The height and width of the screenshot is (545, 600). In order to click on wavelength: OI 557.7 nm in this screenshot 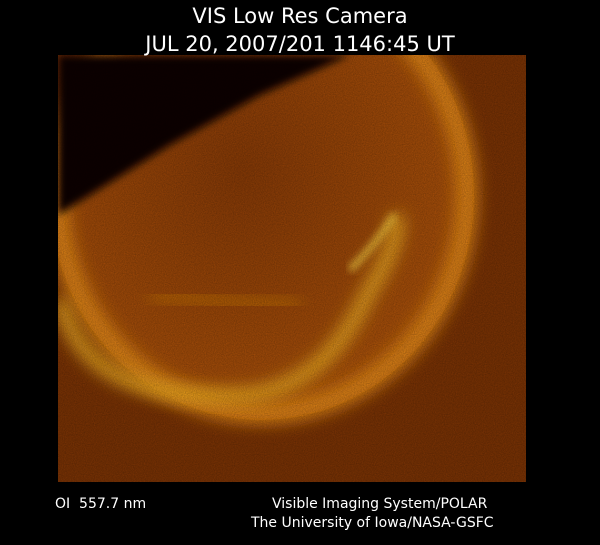, I will do `click(100, 504)`.